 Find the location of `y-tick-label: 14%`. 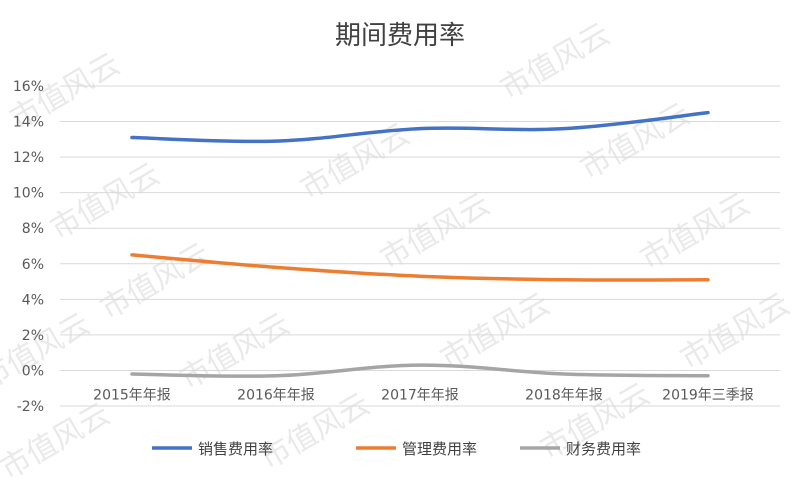

y-tick-label: 14% is located at coordinates (28, 123).